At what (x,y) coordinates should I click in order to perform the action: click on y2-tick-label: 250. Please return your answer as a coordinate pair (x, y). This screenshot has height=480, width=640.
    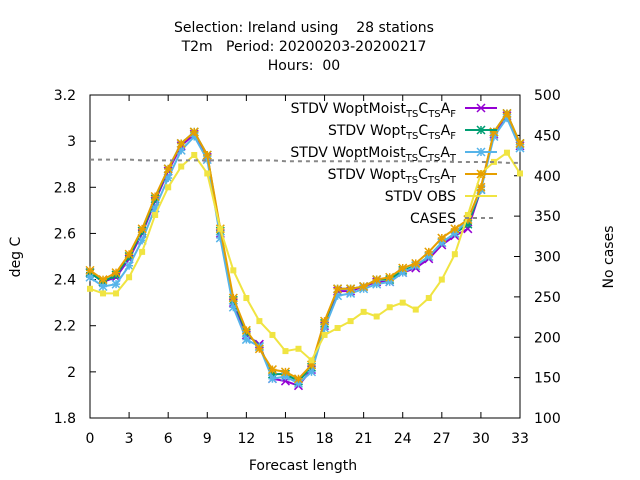
    Looking at the image, I should click on (547, 298).